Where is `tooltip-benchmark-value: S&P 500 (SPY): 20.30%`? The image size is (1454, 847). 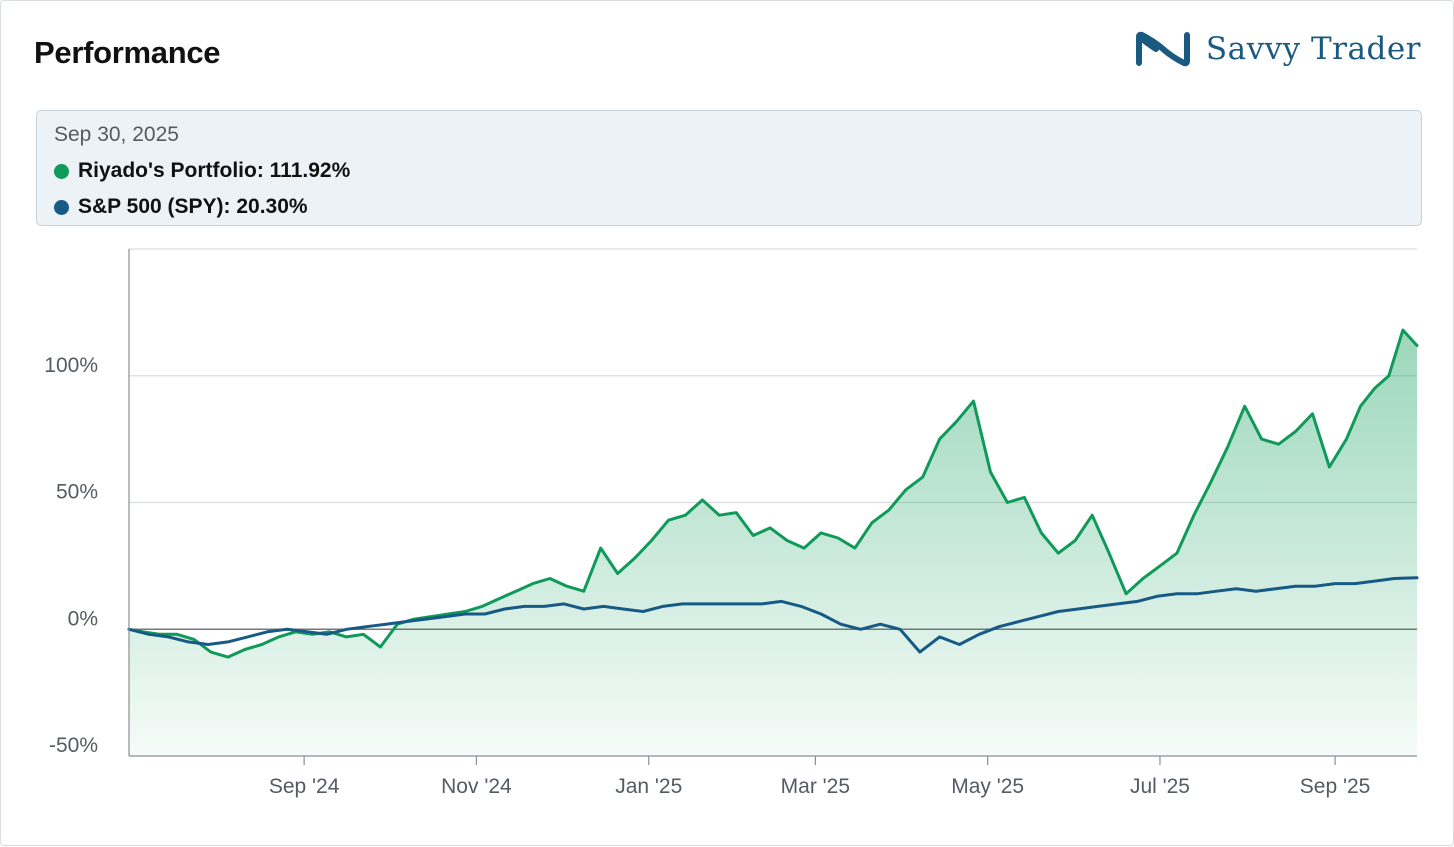 tooltip-benchmark-value: S&P 500 (SPY): 20.30% is located at coordinates (193, 206).